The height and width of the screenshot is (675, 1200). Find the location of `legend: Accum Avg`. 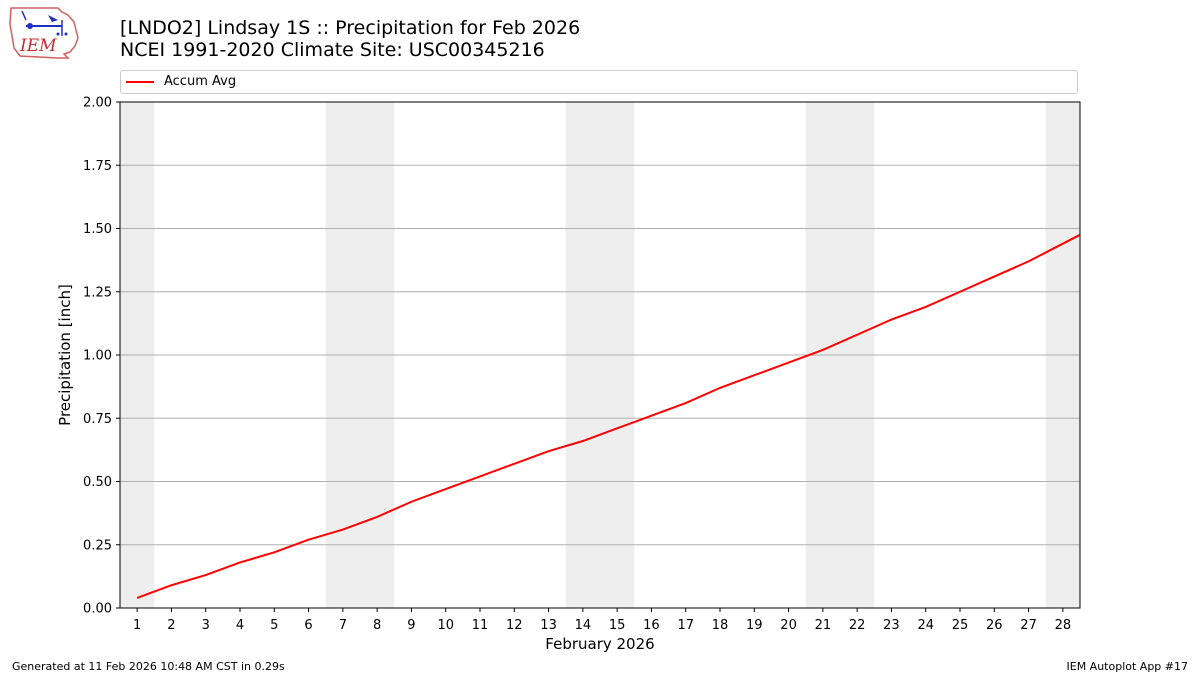

legend: Accum Avg is located at coordinates (599, 82).